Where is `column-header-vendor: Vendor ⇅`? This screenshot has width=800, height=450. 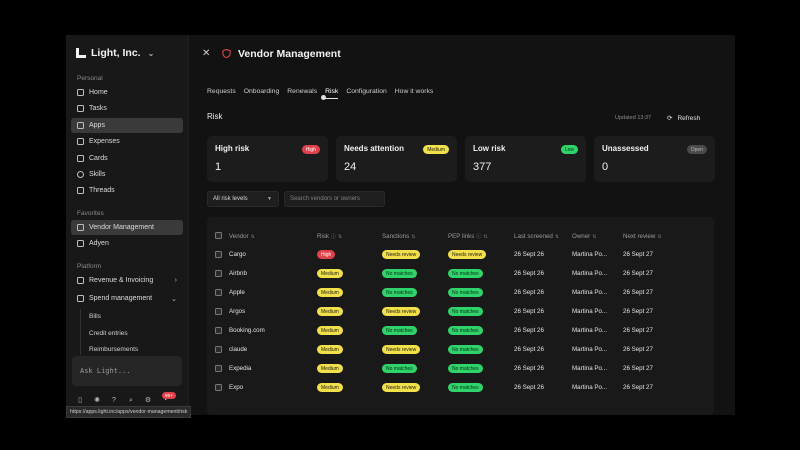 column-header-vendor: Vendor ⇅ is located at coordinates (242, 236).